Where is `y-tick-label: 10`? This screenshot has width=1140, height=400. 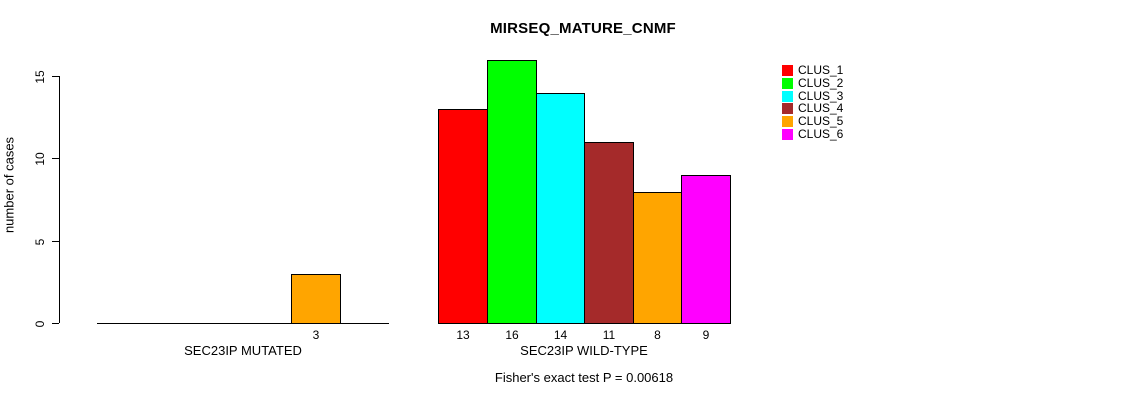
y-tick-label: 10 is located at coordinates (40, 158).